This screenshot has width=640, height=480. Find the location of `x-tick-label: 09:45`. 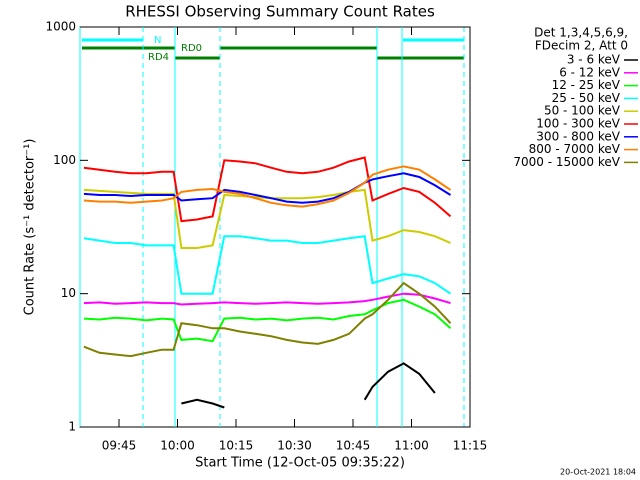

x-tick-label: 09:45 is located at coordinates (119, 446).